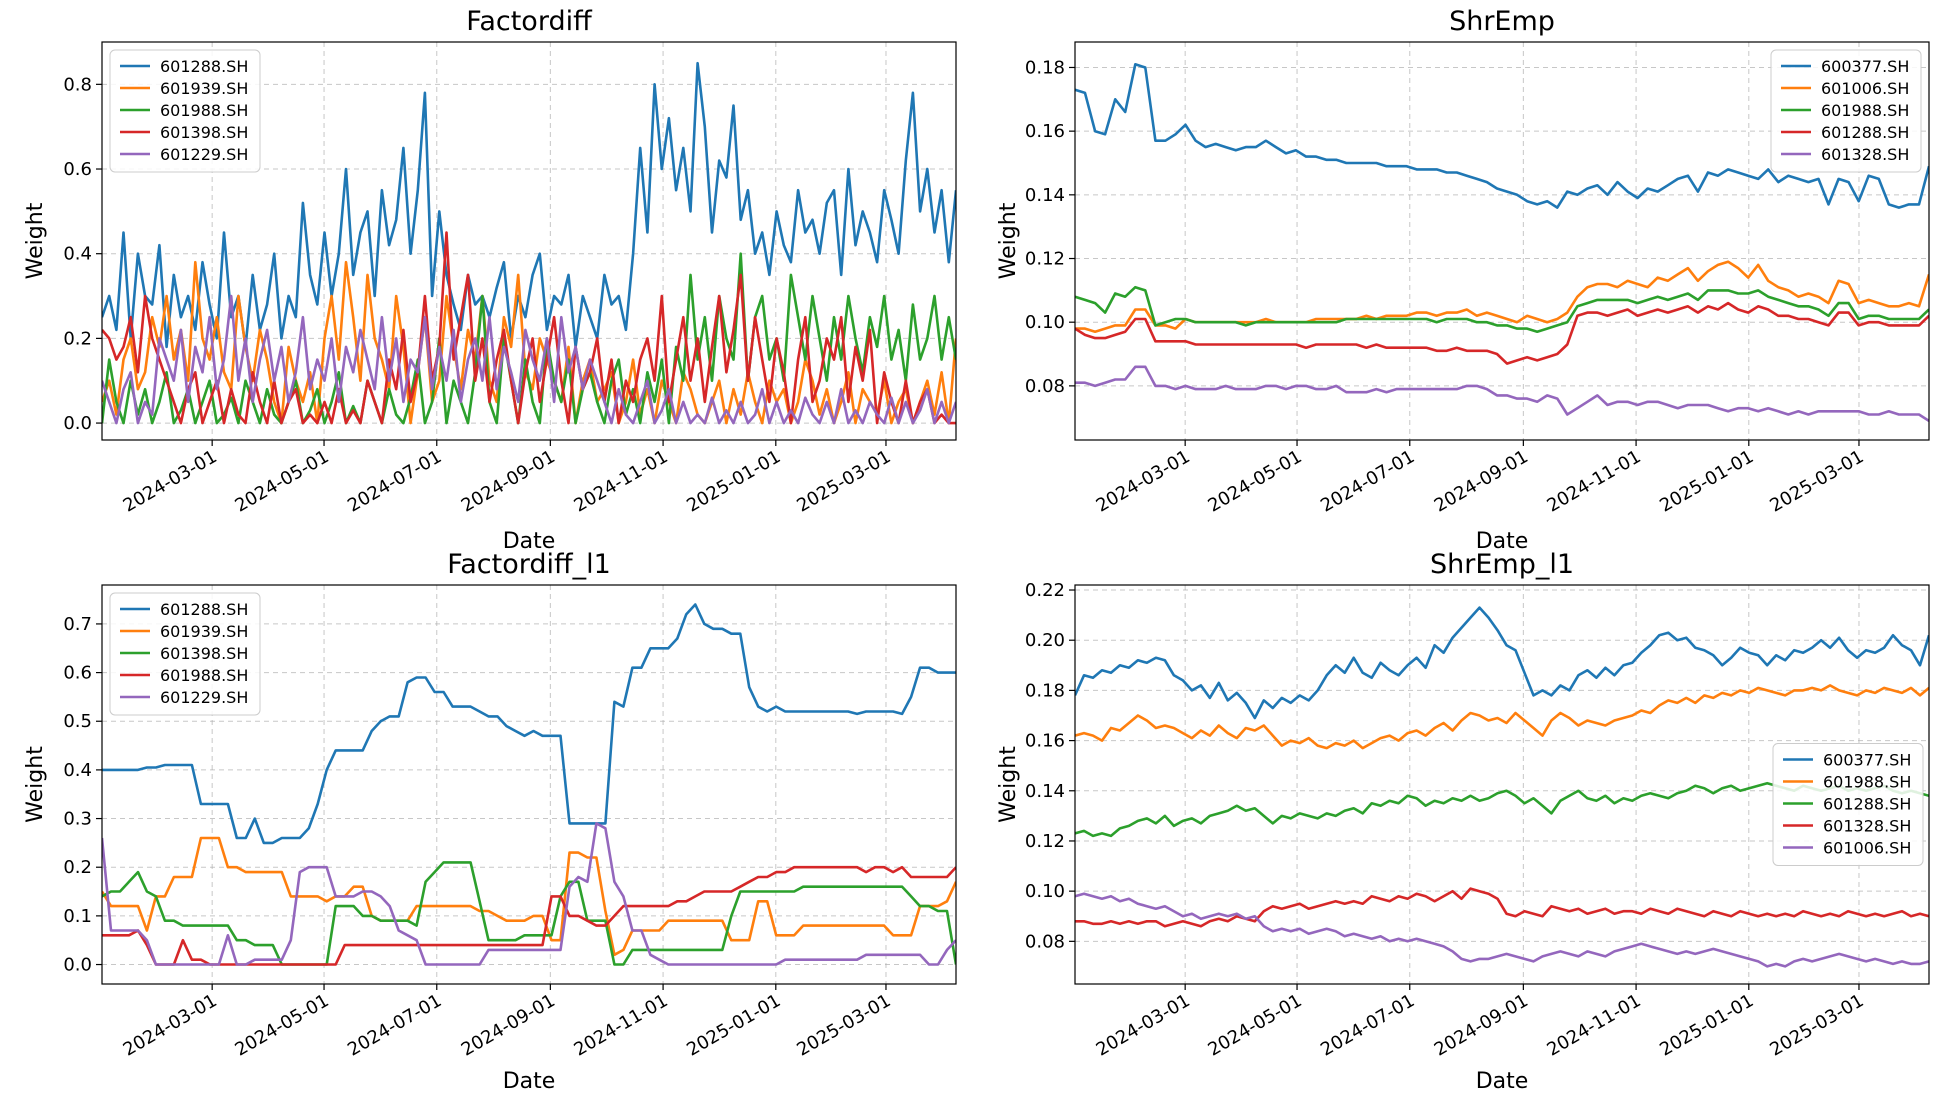  Describe the element at coordinates (1502, 930) in the screenshot. I see `series-line-601006-sh` at that location.